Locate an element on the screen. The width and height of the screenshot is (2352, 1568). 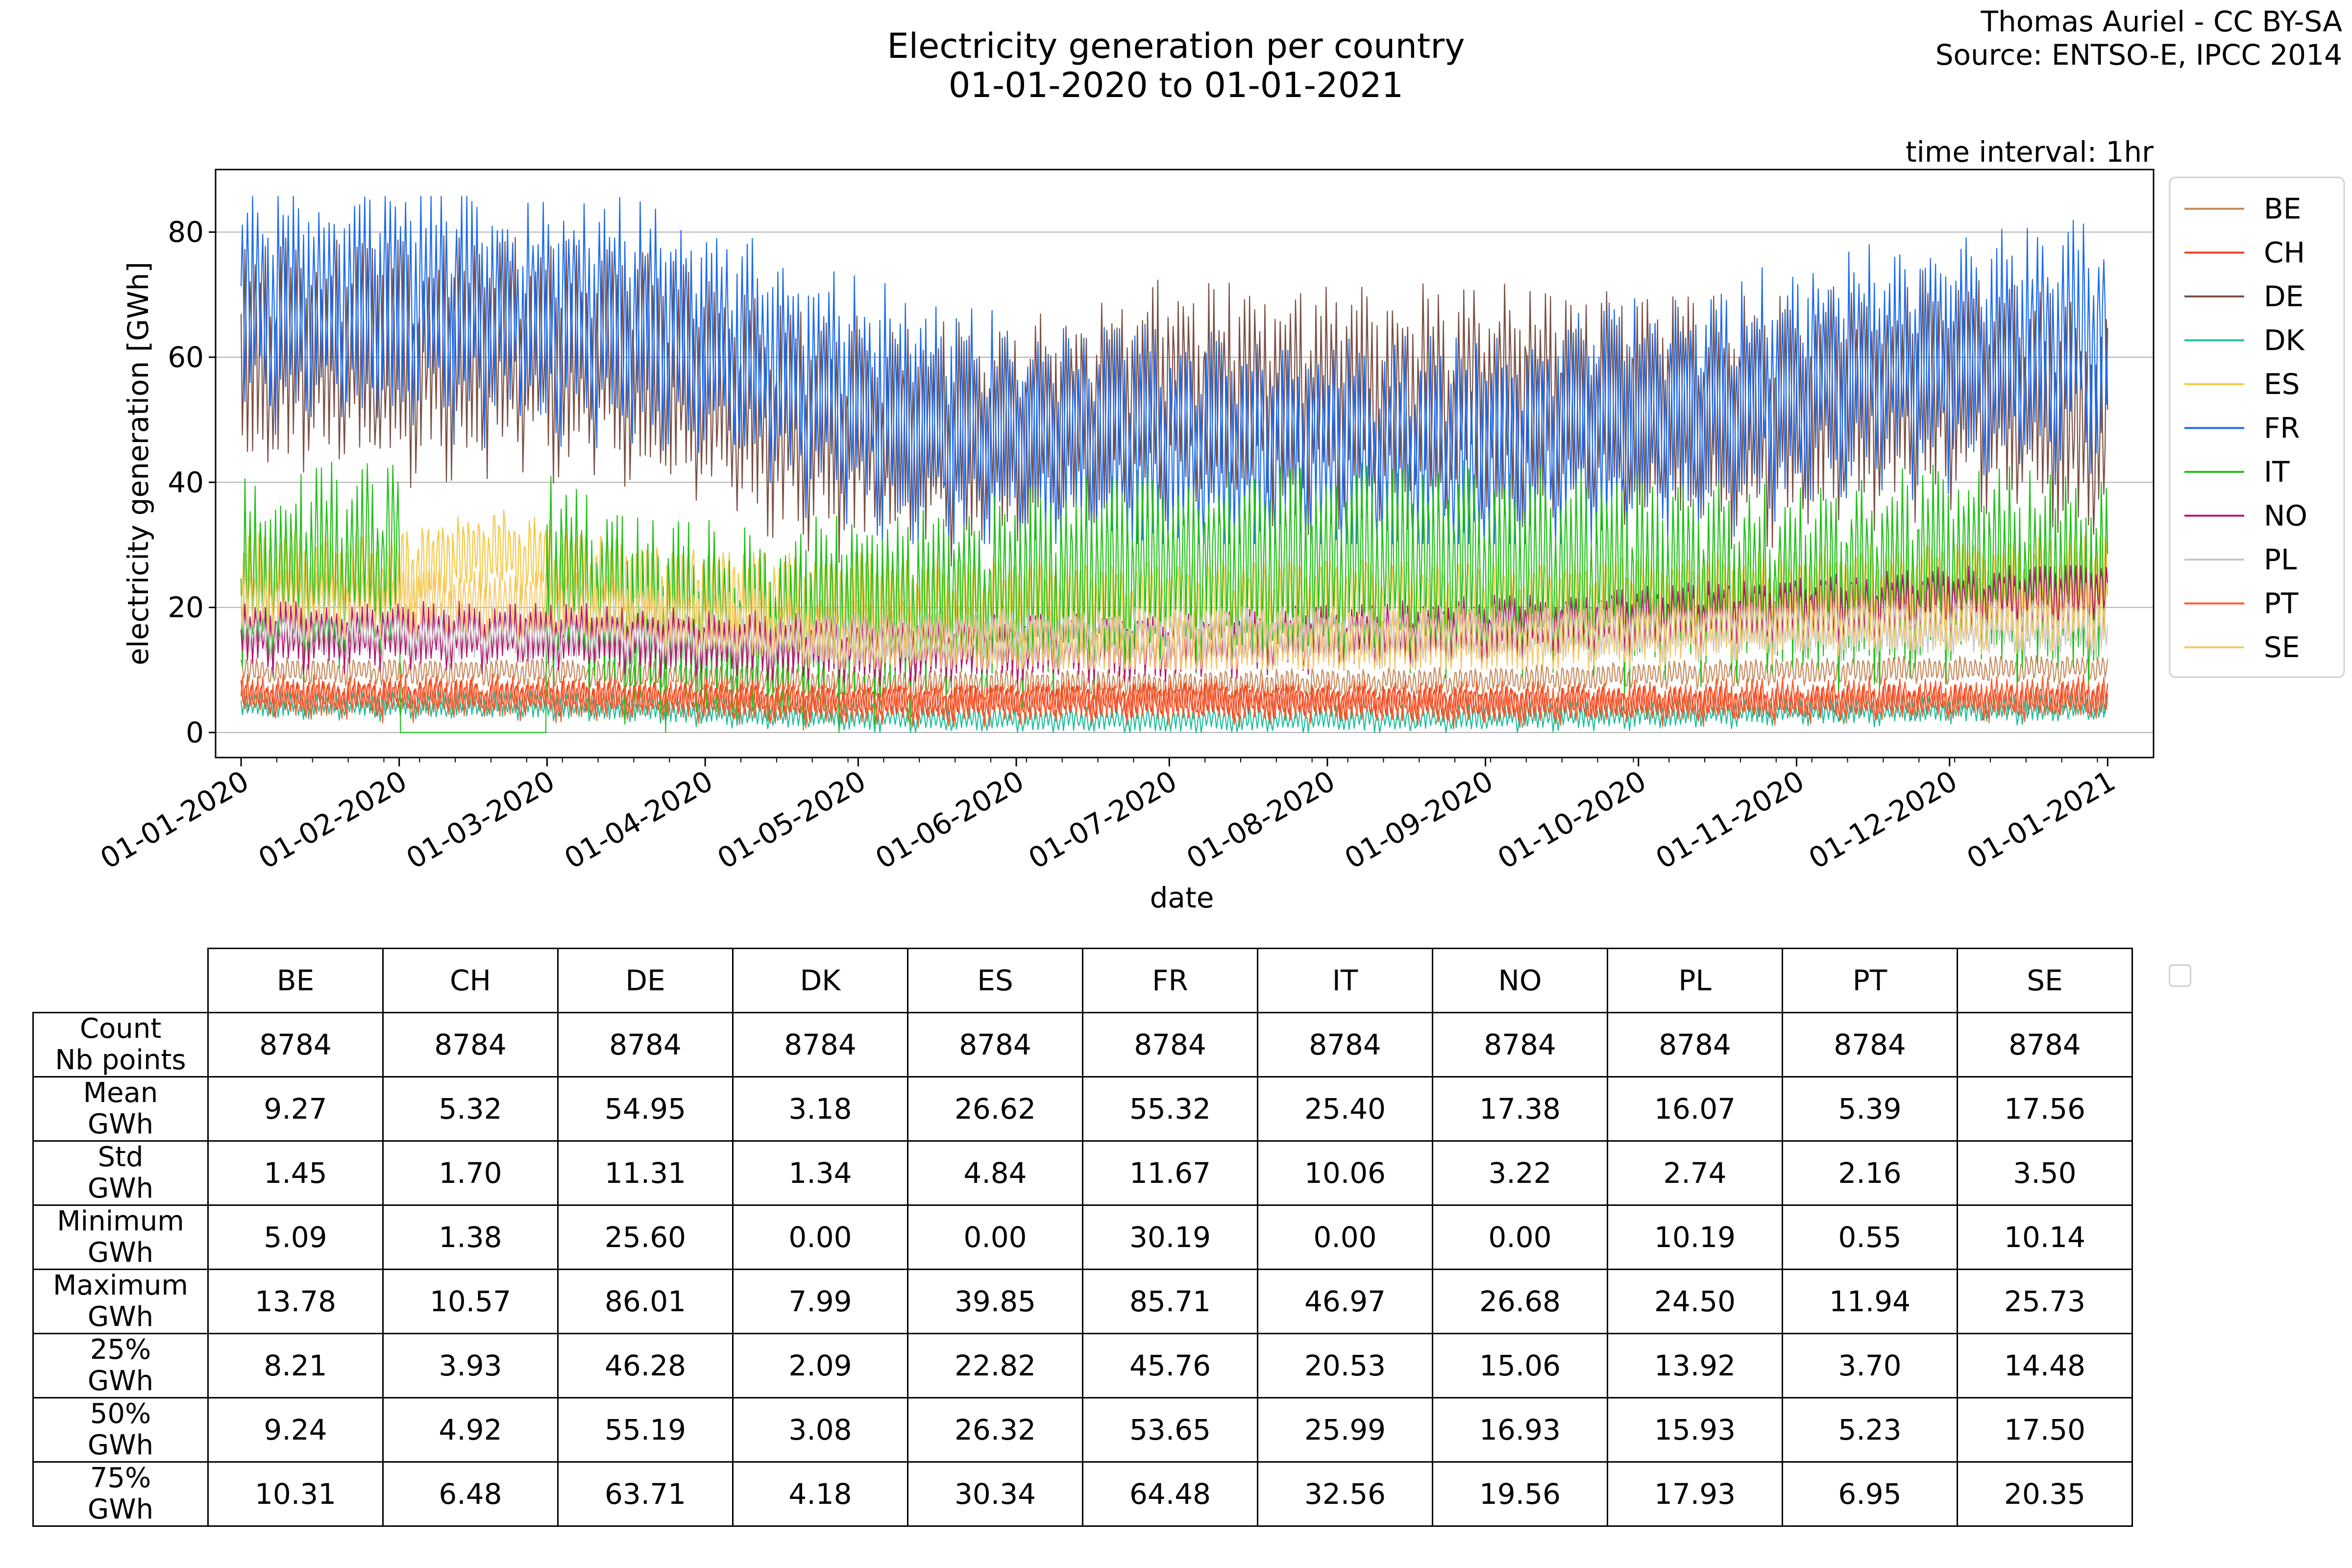
table-cell: 15.93 is located at coordinates (1695, 1430).